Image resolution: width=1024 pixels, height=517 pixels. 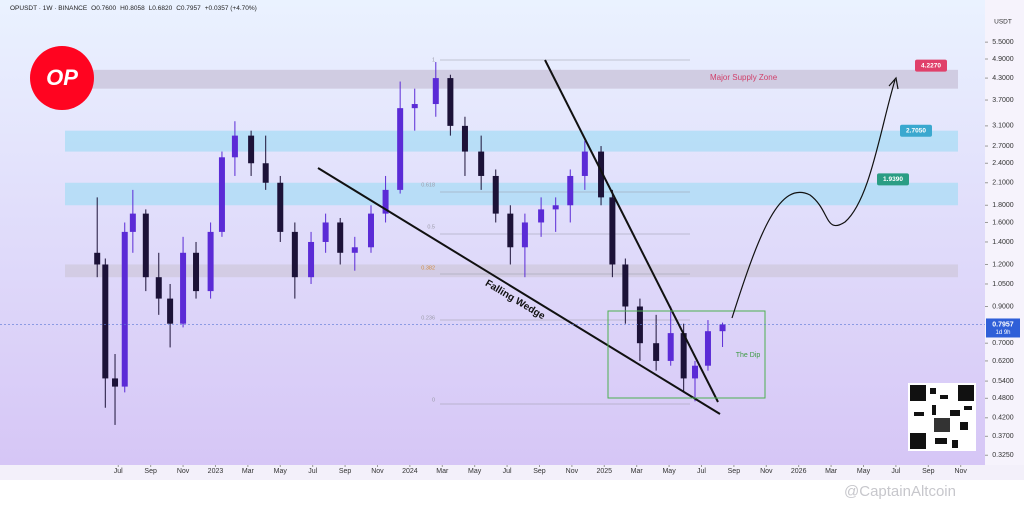 What do you see at coordinates (893, 83) in the screenshot?
I see `projection-arrow` at bounding box center [893, 83].